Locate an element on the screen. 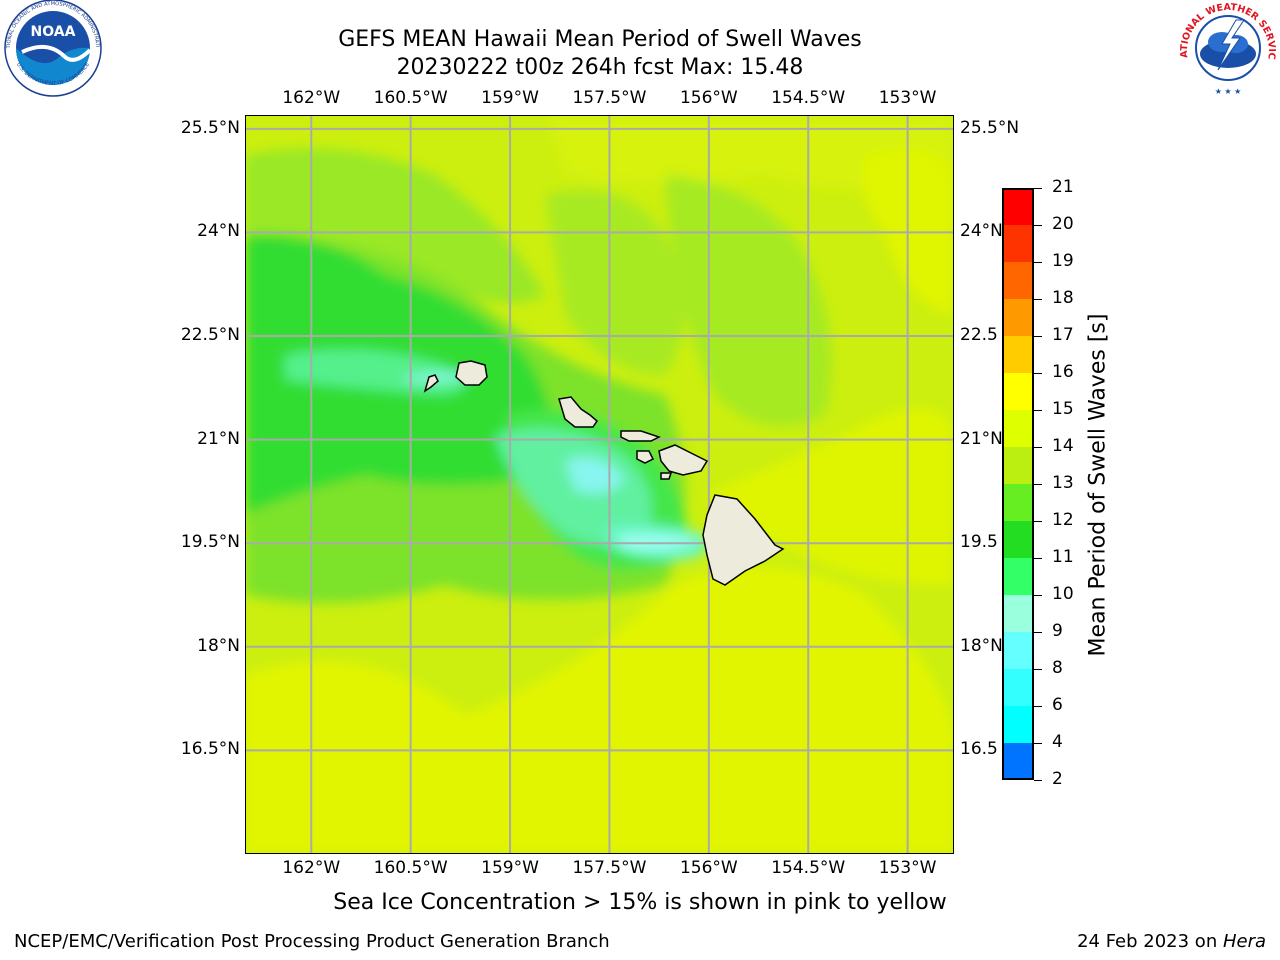 This screenshot has width=1280, height=960. colorbar-label: Mean Period of Swell Waves [s] is located at coordinates (1098, 485).